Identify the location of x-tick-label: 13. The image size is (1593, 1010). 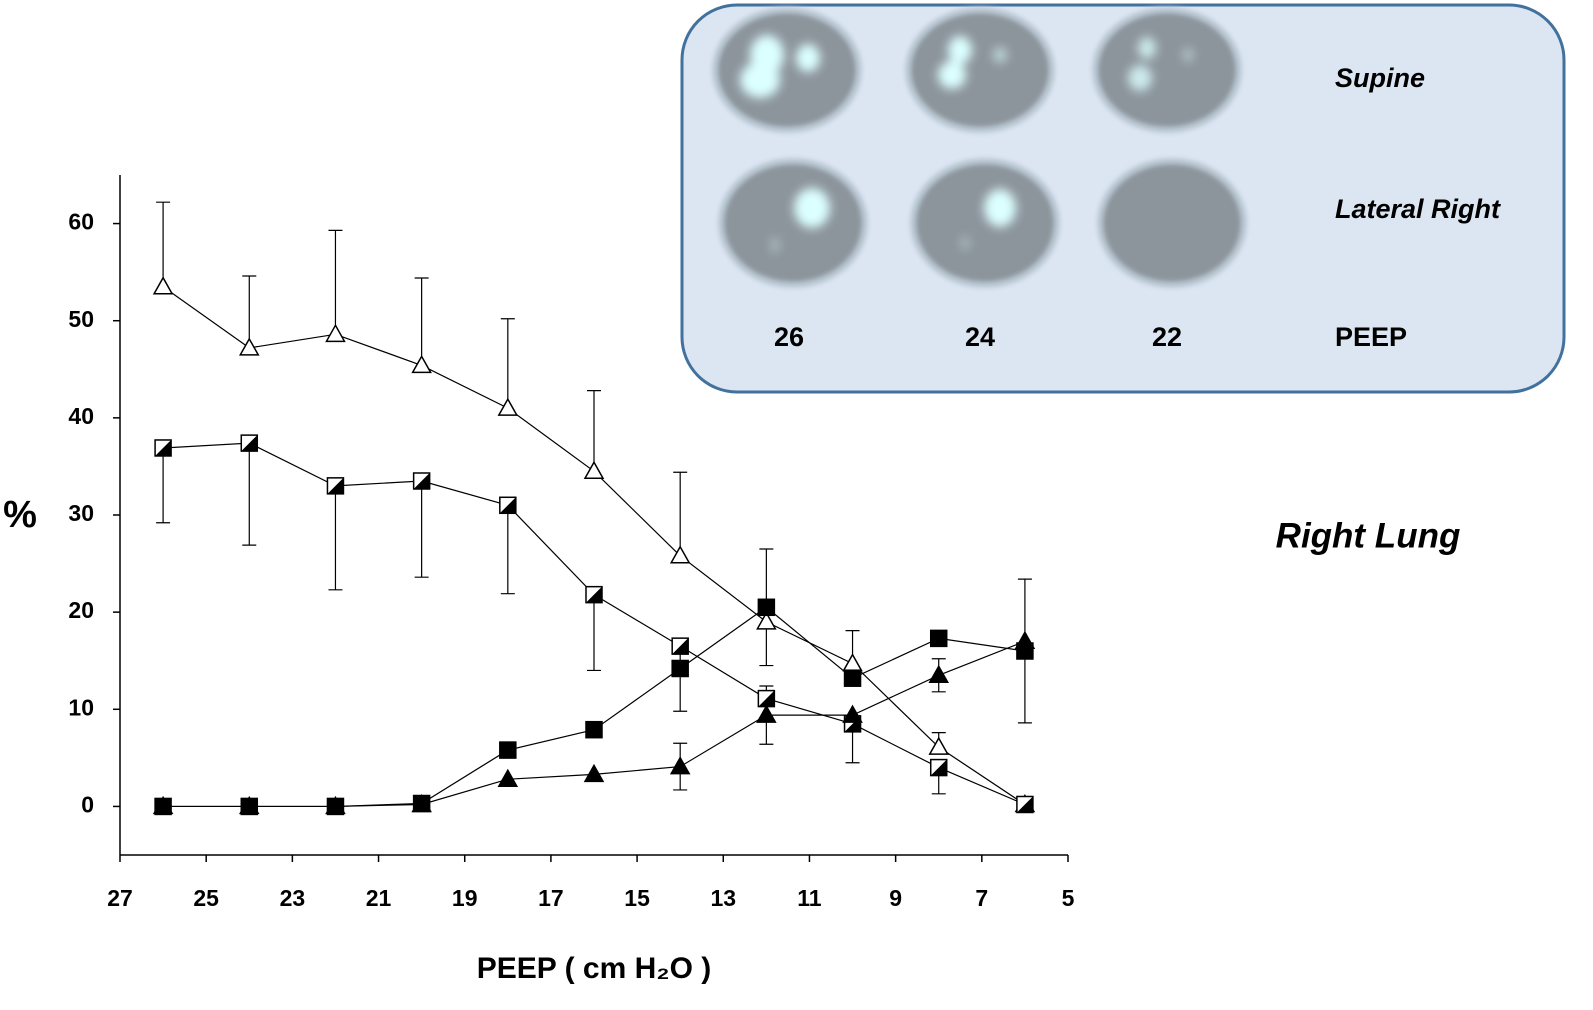
(723, 898).